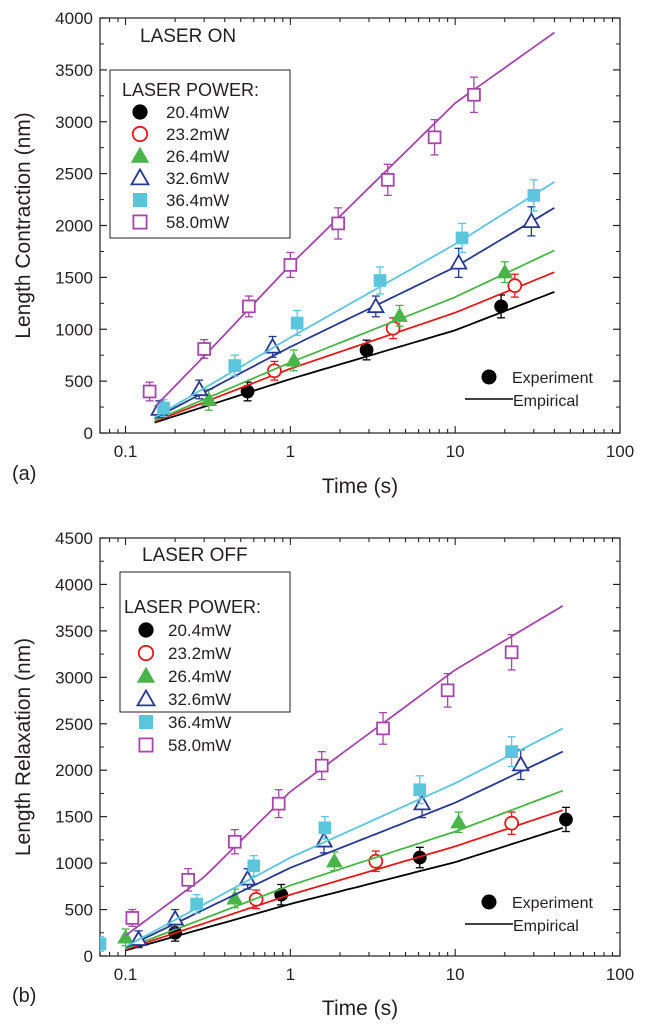 The height and width of the screenshot is (1028, 650). What do you see at coordinates (455, 451) in the screenshot?
I see `x-tick-label: 10` at bounding box center [455, 451].